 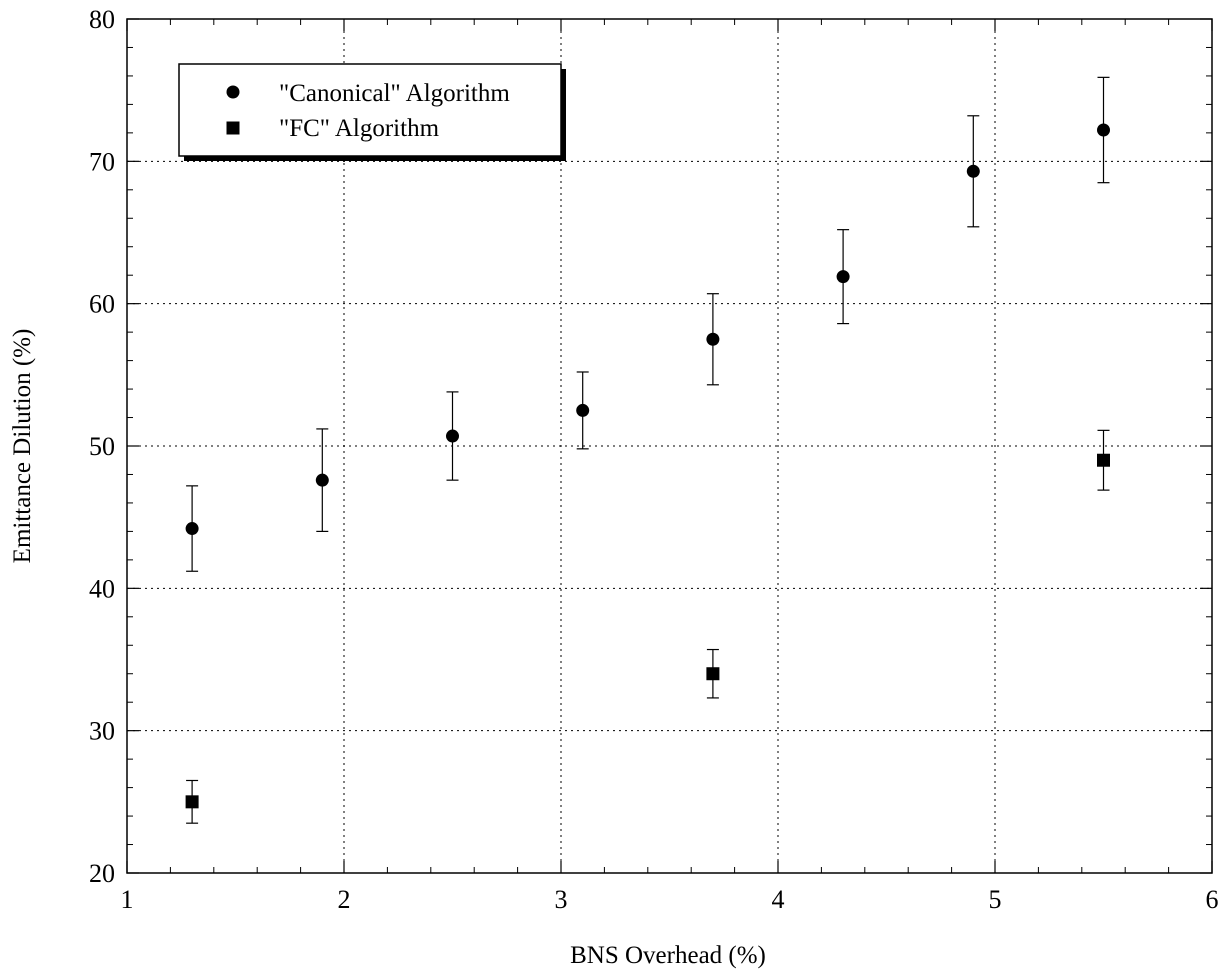 What do you see at coordinates (233, 128) in the screenshot?
I see `legend-marker-fc` at bounding box center [233, 128].